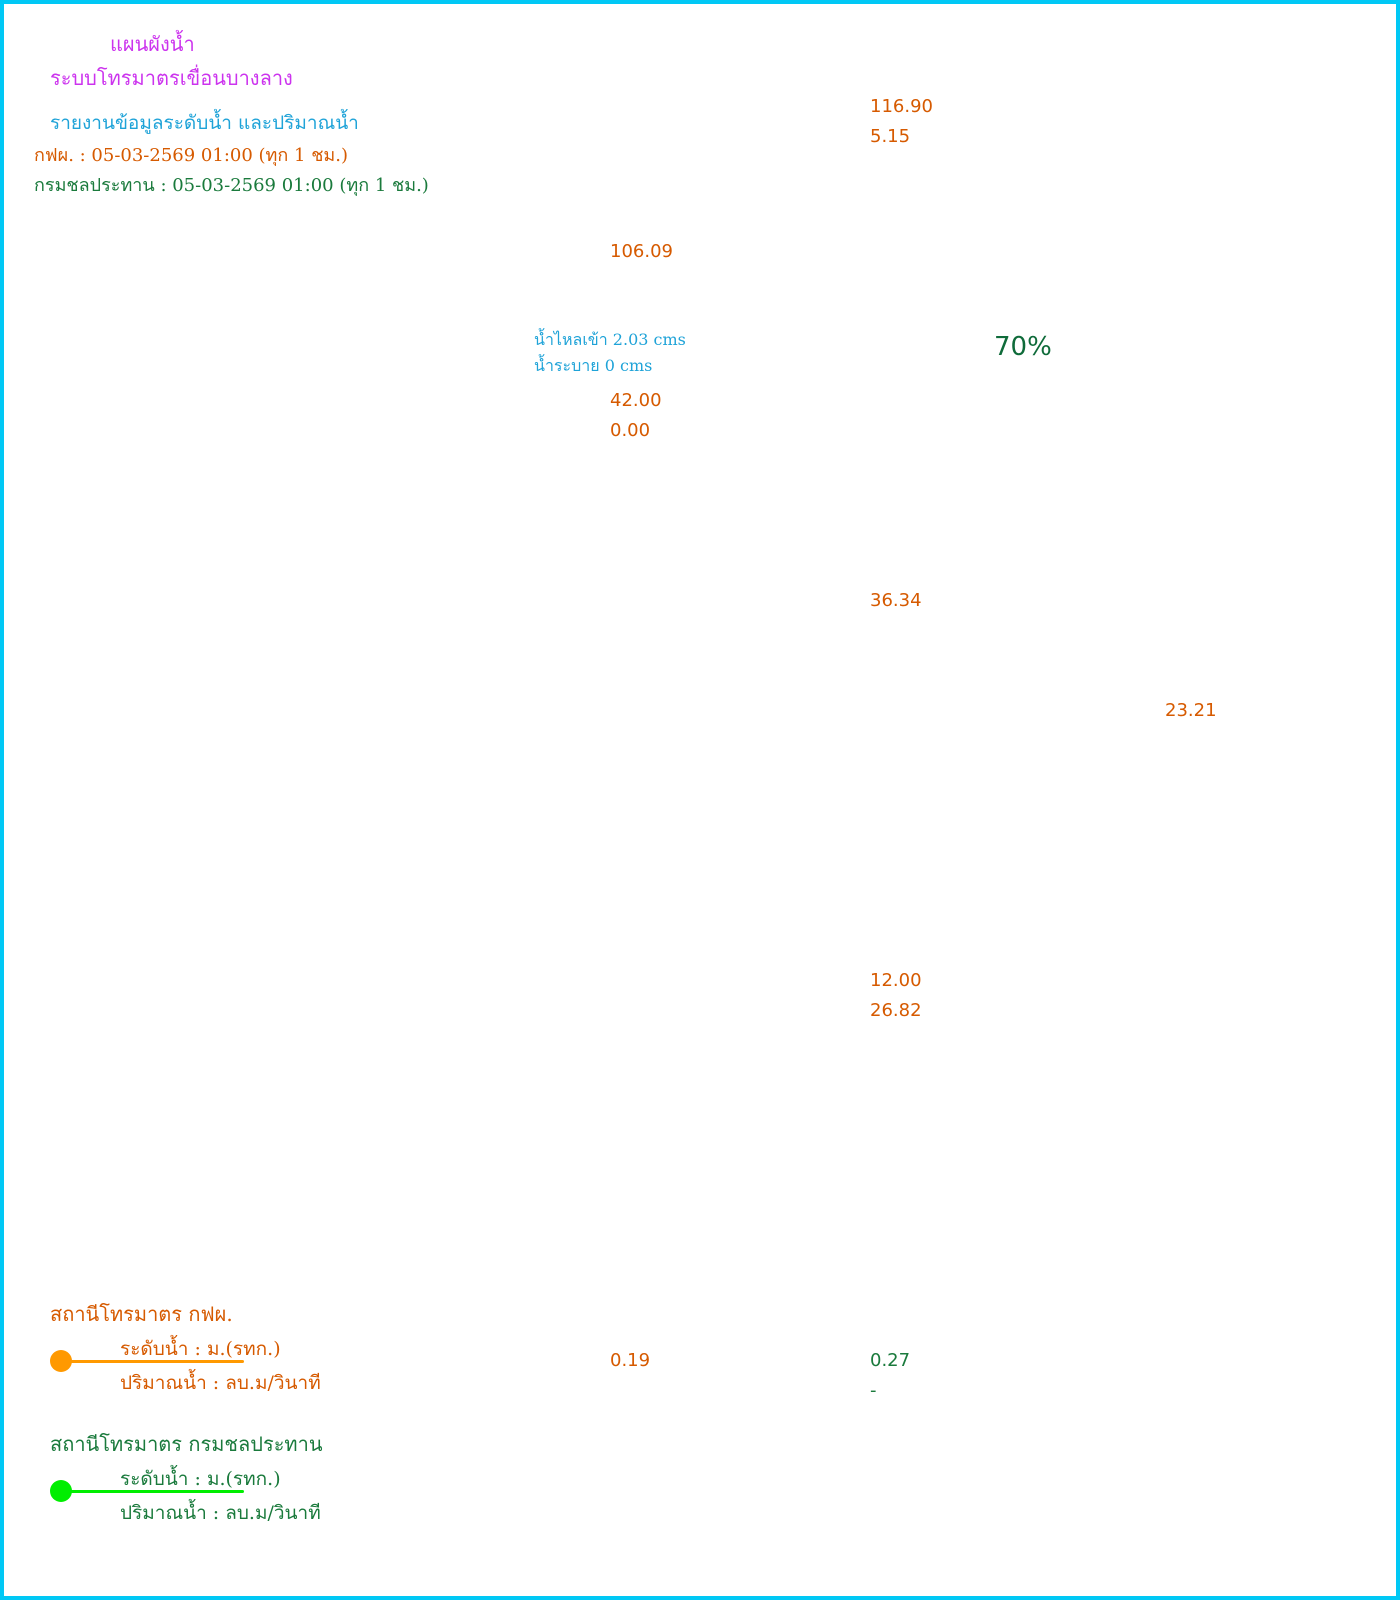 The height and width of the screenshot is (1600, 1400). I want to click on egat-timestamp: กฟผ. : 05-03-2569 01:00 (ทุก 1 ชม.), so click(191, 155).